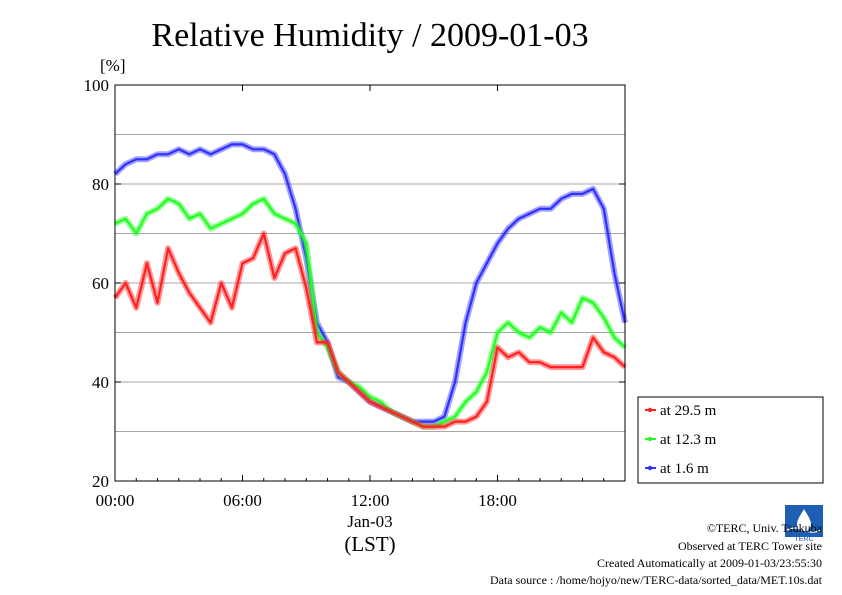 This screenshot has width=842, height=595. Describe the element at coordinates (100, 283) in the screenshot. I see `y-tick-label: 60` at that location.